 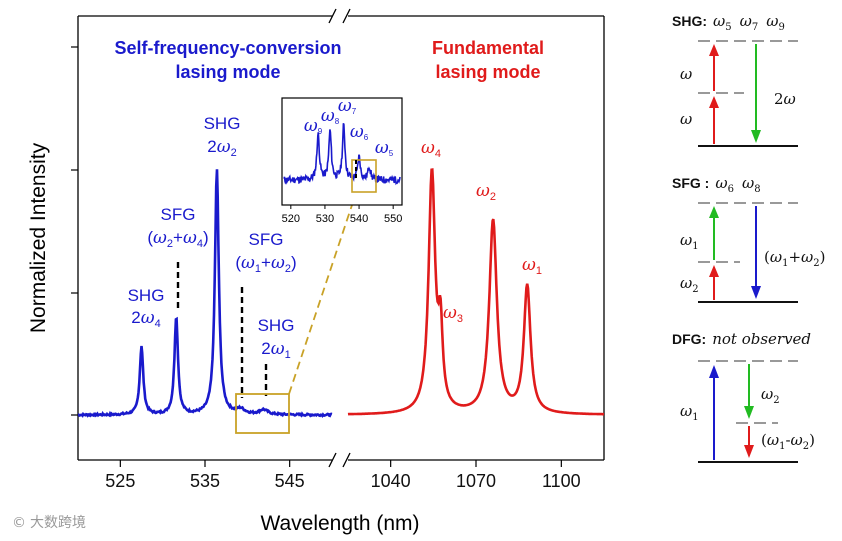 I want to click on inset-x-tick-label: 540, so click(x=359, y=219).